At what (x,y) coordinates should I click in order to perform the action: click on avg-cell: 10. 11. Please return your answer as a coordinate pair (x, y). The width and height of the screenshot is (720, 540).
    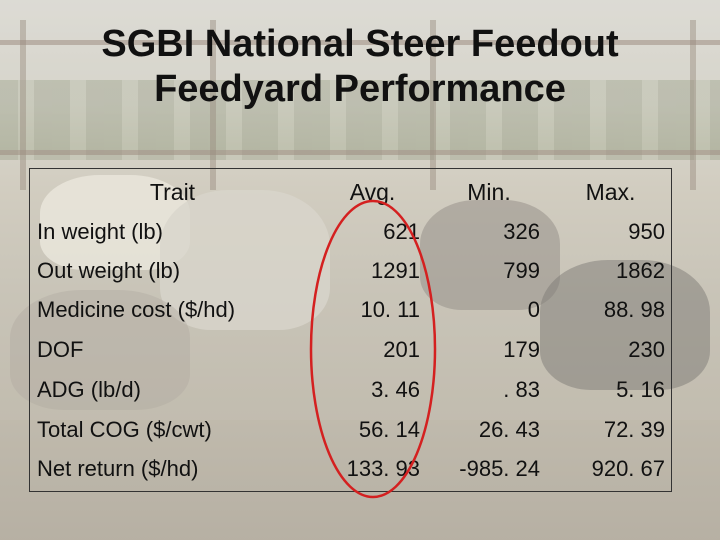
    Looking at the image, I should click on (390, 309).